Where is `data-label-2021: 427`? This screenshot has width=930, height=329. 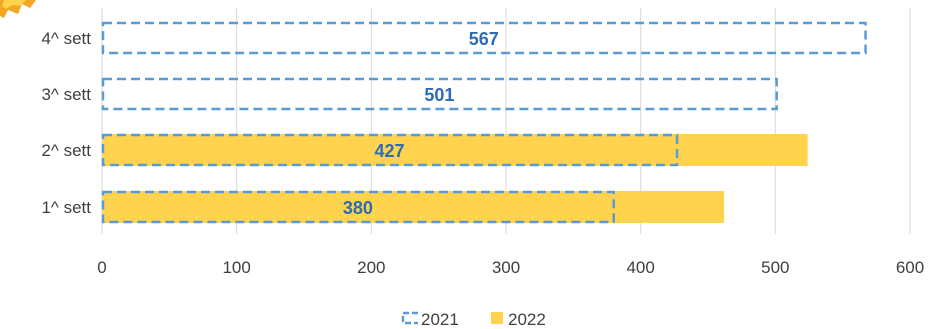 data-label-2021: 427 is located at coordinates (389, 151).